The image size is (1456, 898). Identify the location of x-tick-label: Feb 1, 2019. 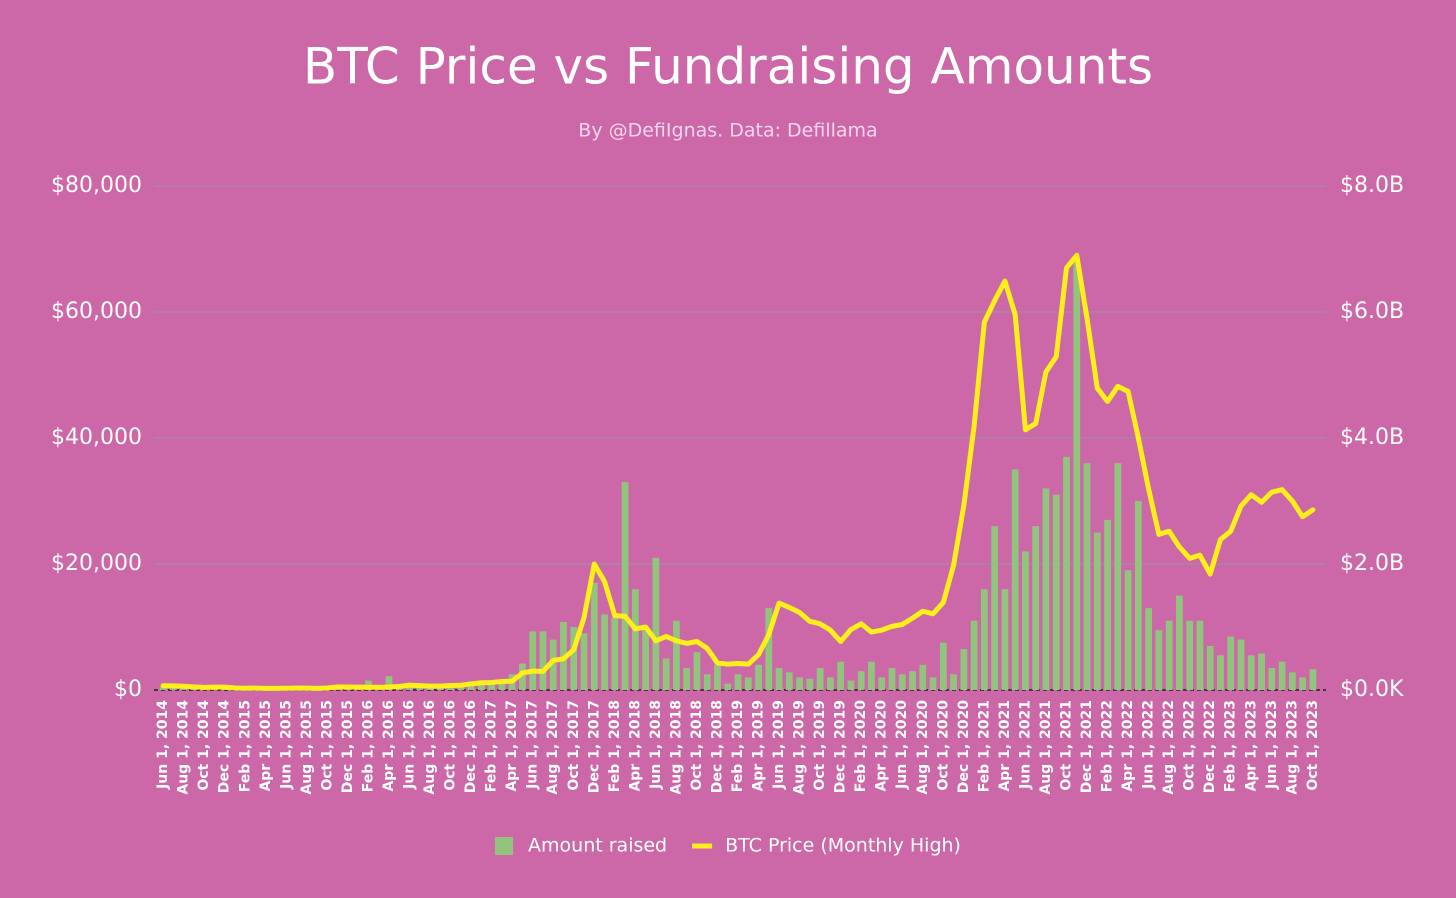
(738, 746).